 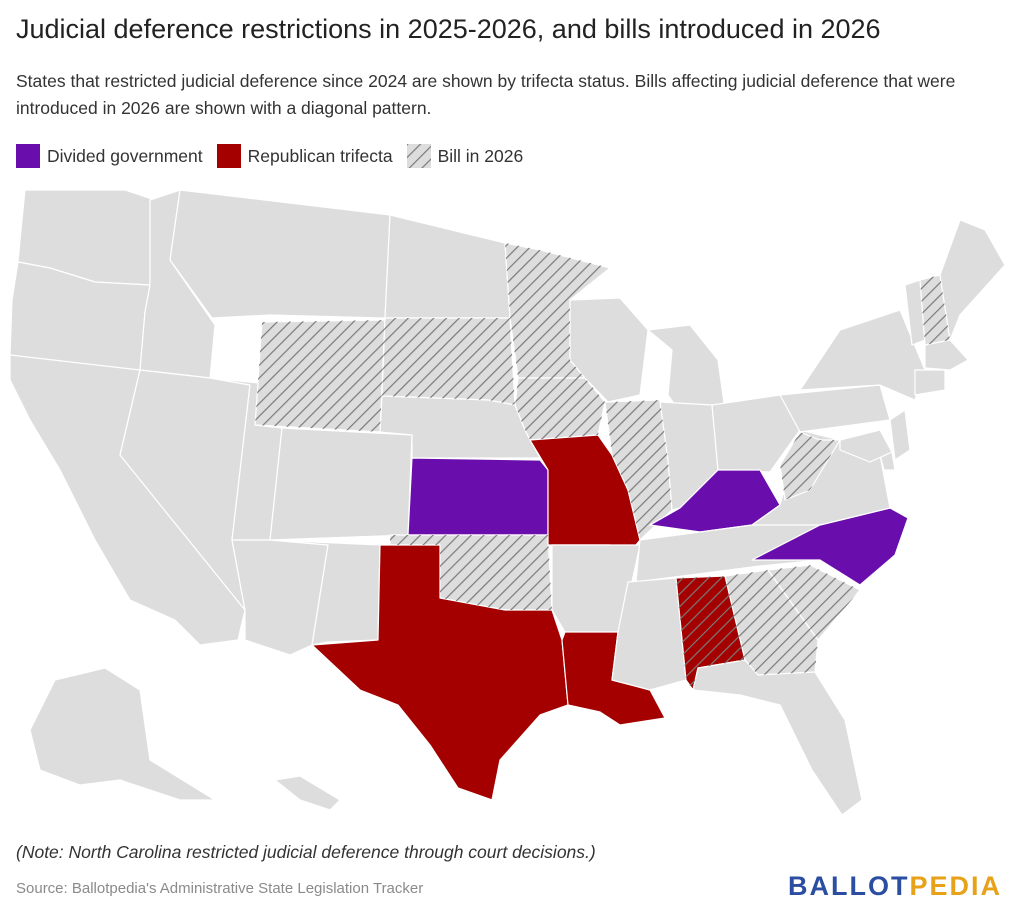 I want to click on bill-hatch-alabama, so click(x=710, y=633).